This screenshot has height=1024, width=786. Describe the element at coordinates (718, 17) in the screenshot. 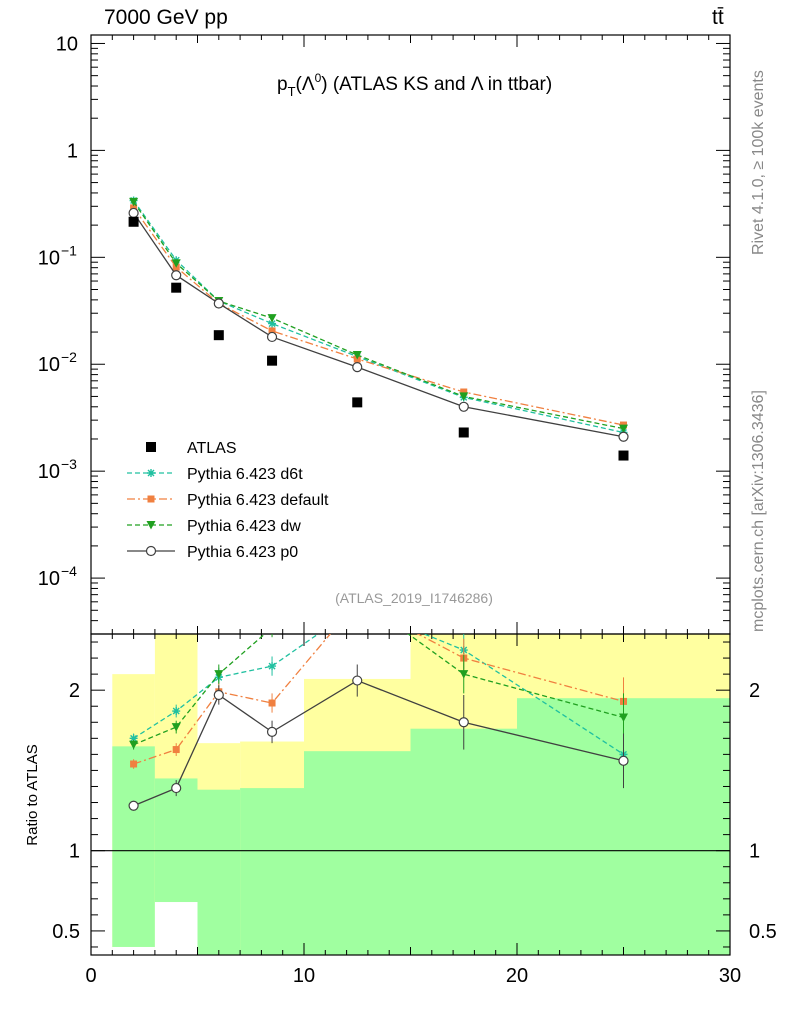

I see `process-label: tt̄` at that location.